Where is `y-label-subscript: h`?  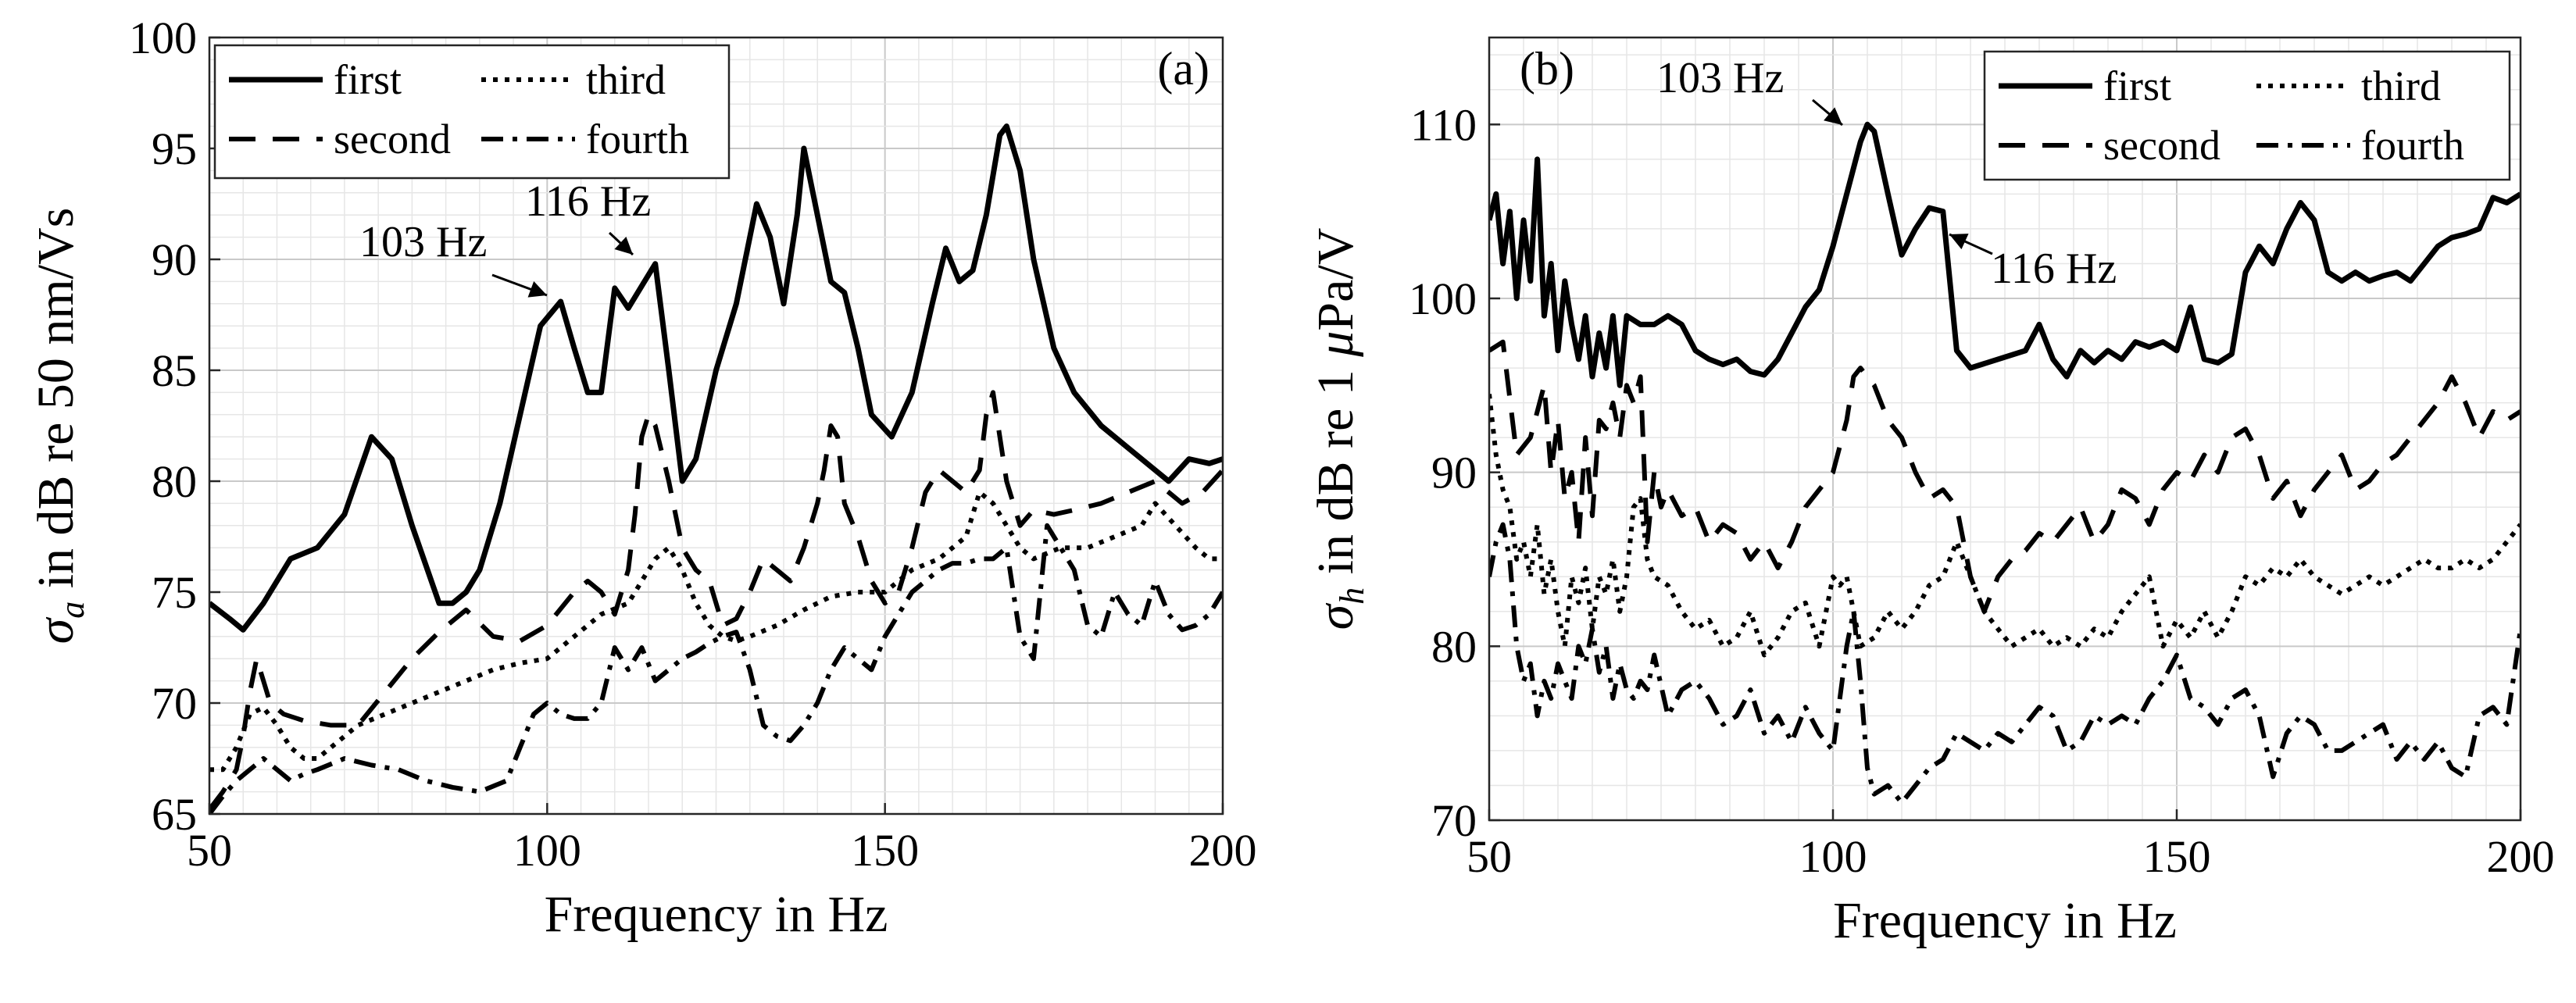 y-label-subscript: h is located at coordinates (1352, 596).